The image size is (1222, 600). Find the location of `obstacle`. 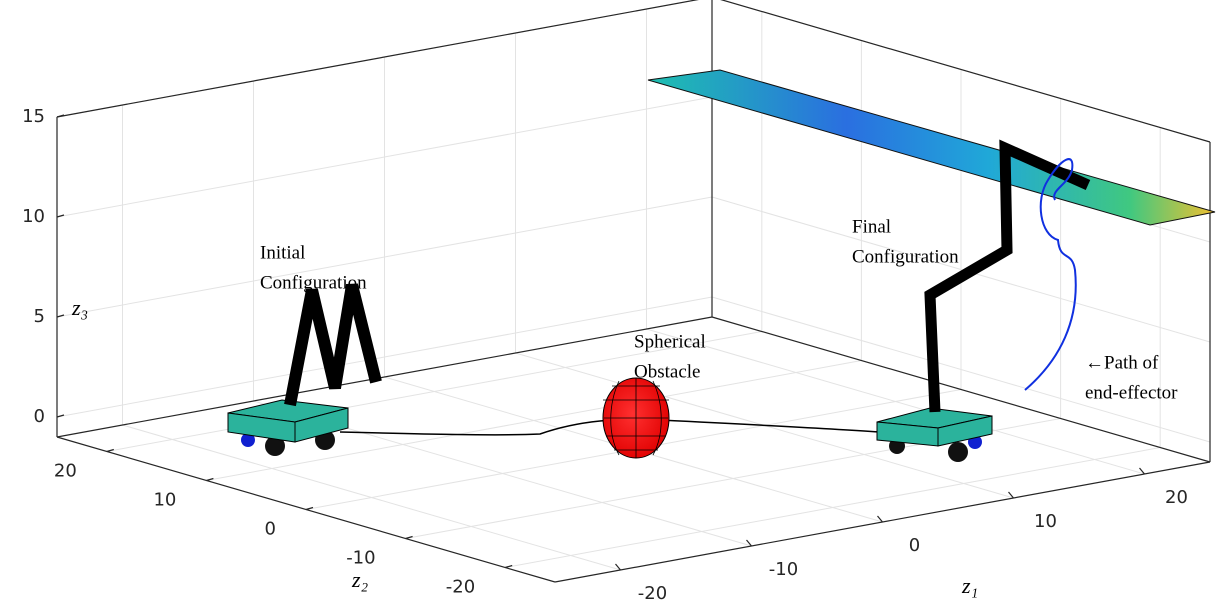

obstacle is located at coordinates (636, 418).